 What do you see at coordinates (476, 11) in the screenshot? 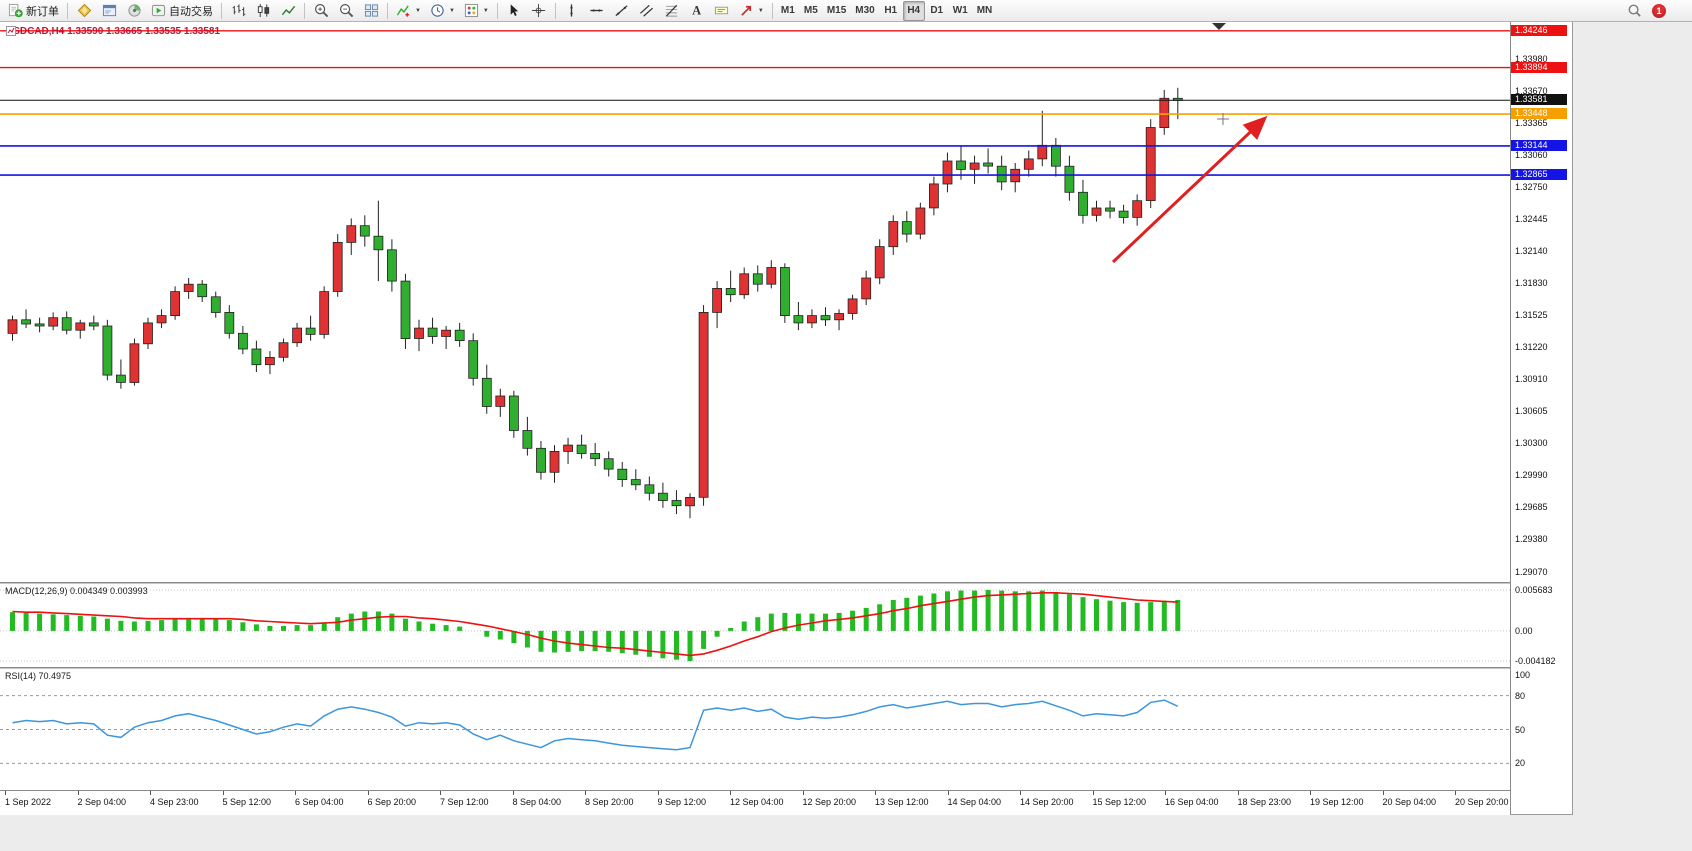
I see `templates-button: ▼` at bounding box center [476, 11].